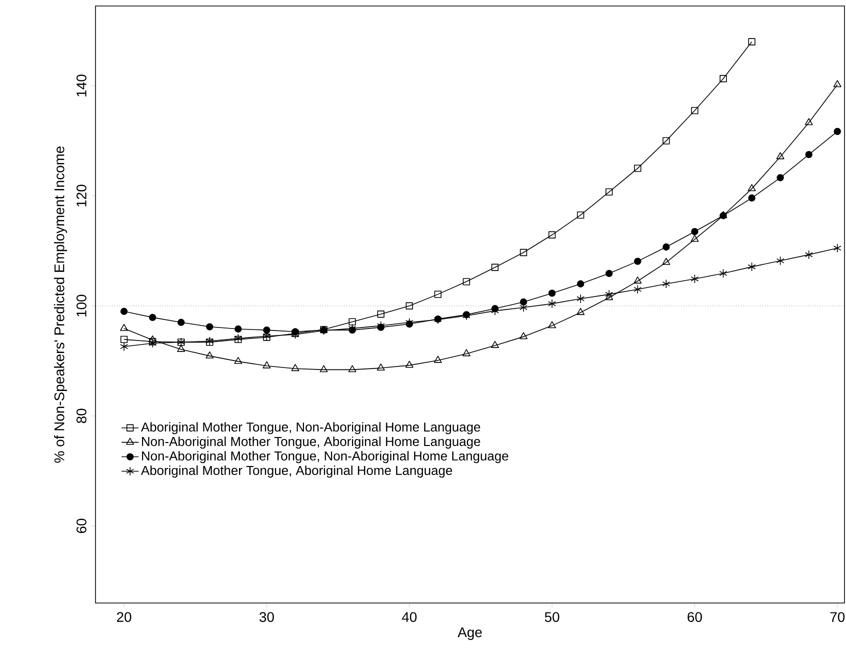  Describe the element at coordinates (409, 617) in the screenshot. I see `x-tick-label: 40` at that location.